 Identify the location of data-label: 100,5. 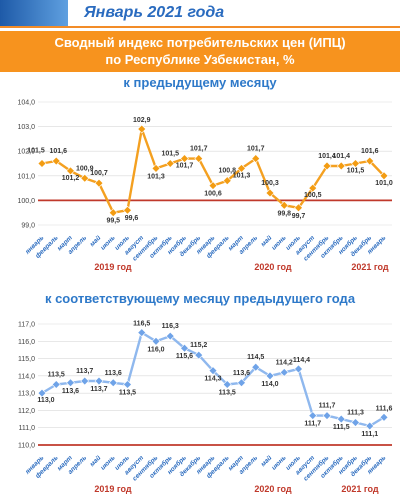
(313, 195).